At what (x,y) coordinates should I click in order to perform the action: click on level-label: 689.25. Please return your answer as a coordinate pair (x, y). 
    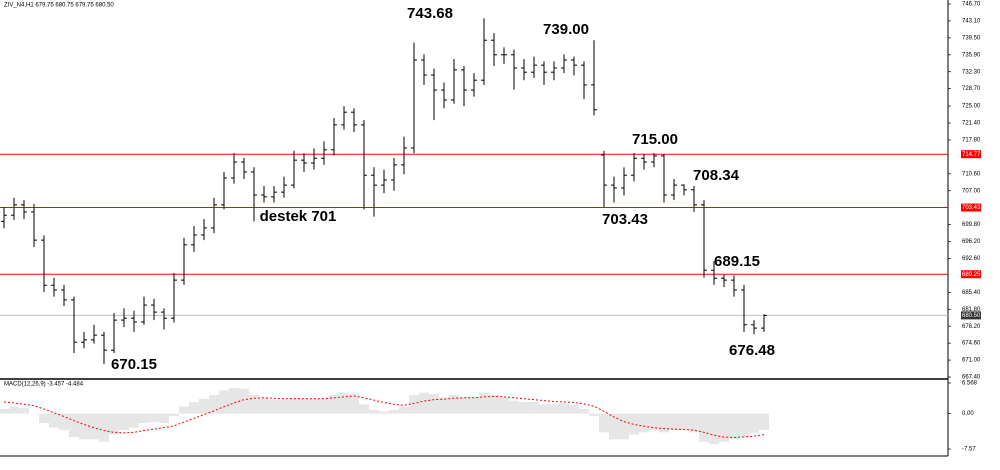
    Looking at the image, I should click on (971, 275).